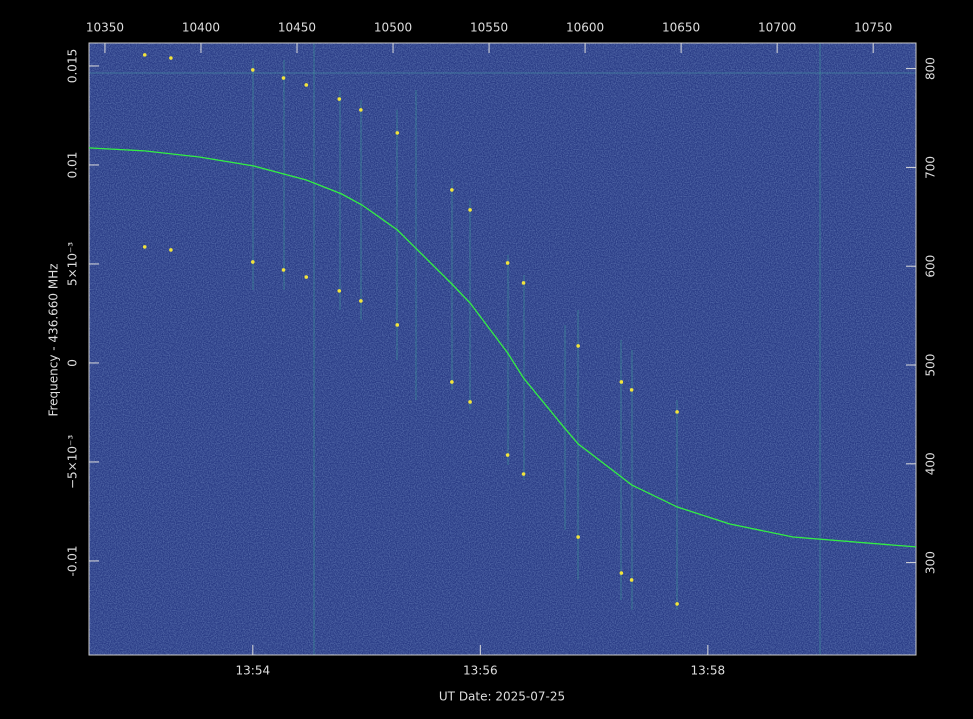 The image size is (973, 719). I want to click on y2-tick-label: 300, so click(931, 562).